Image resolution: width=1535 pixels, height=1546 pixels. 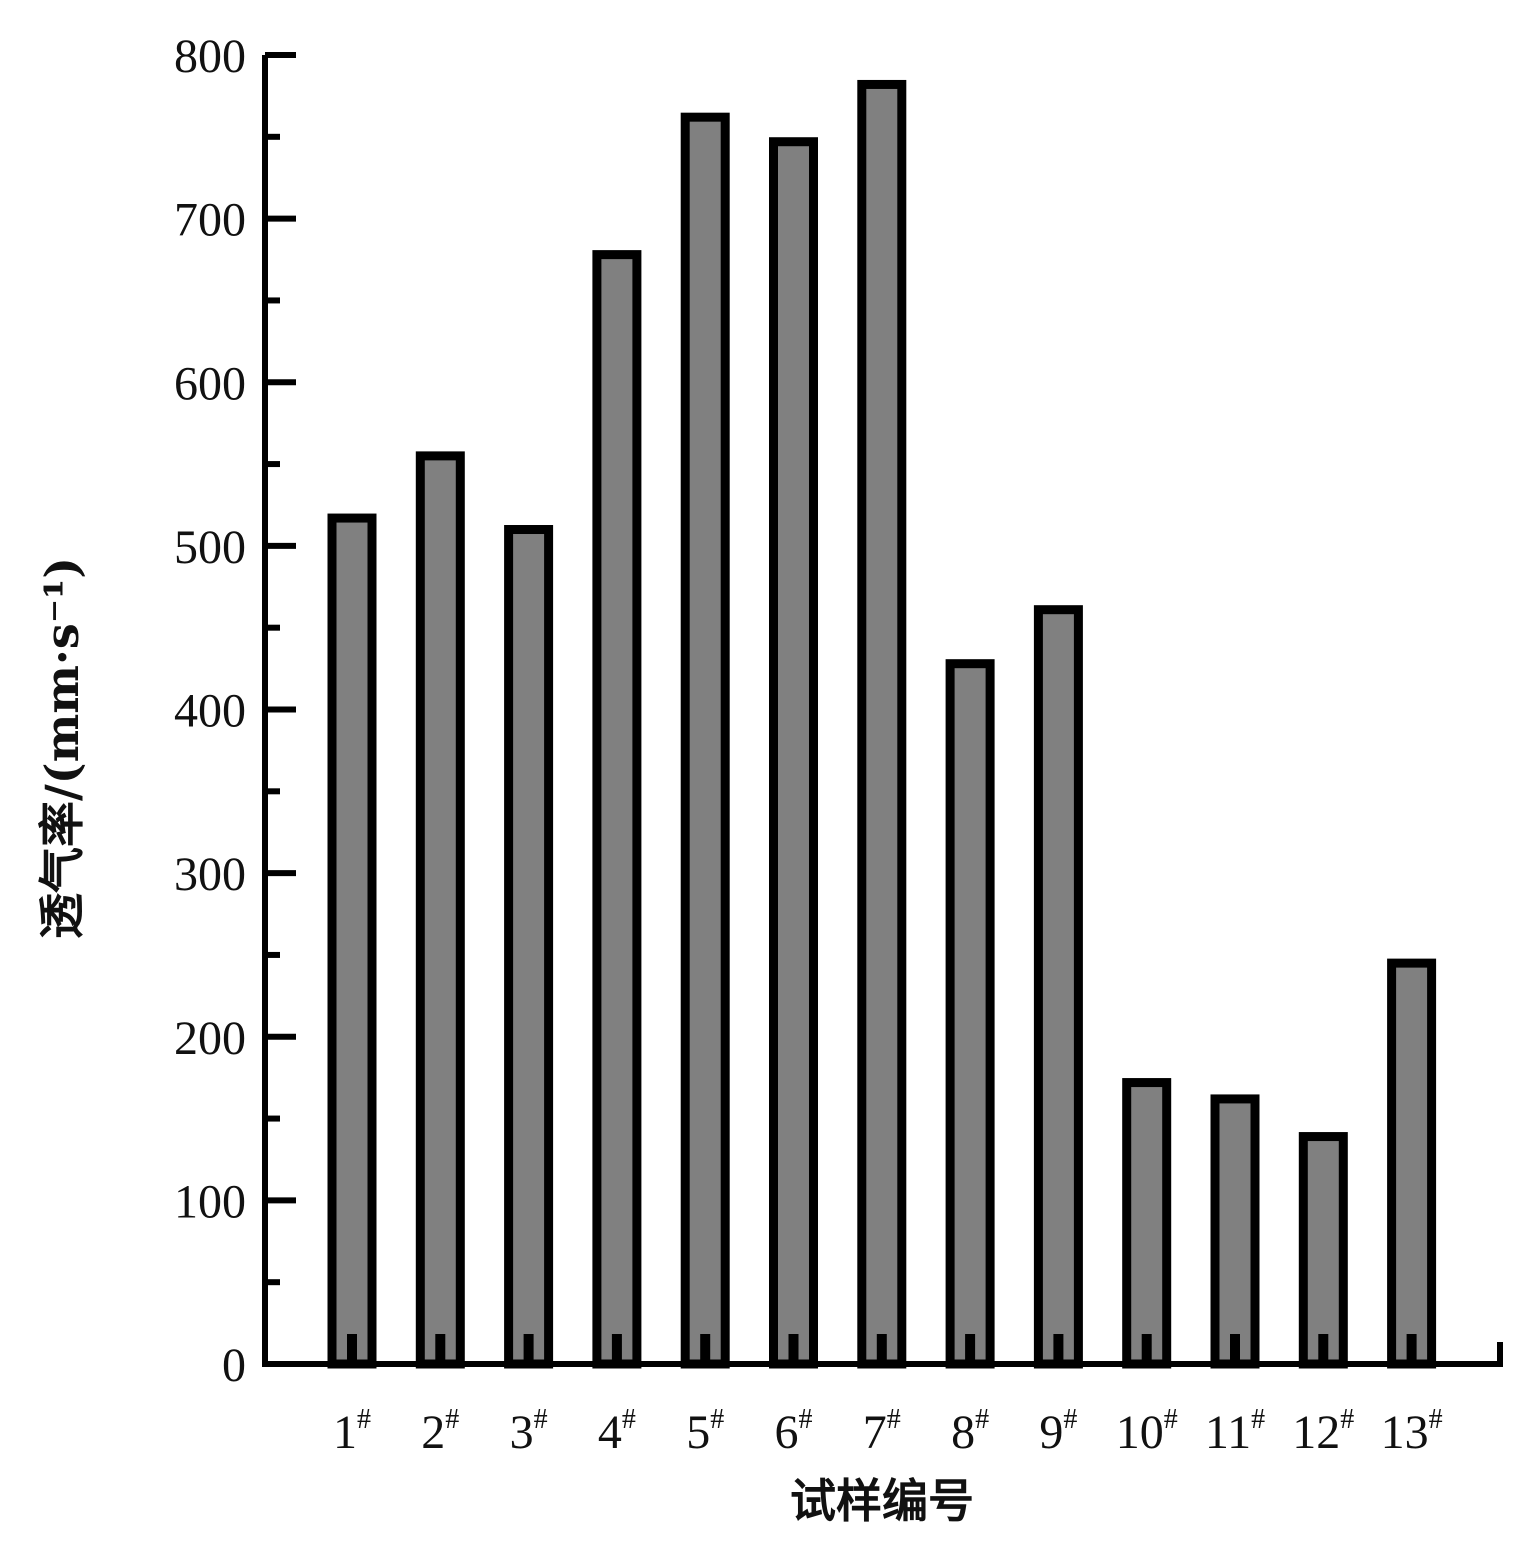 What do you see at coordinates (234, 1365) in the screenshot?
I see `y-tick-label: 0` at bounding box center [234, 1365].